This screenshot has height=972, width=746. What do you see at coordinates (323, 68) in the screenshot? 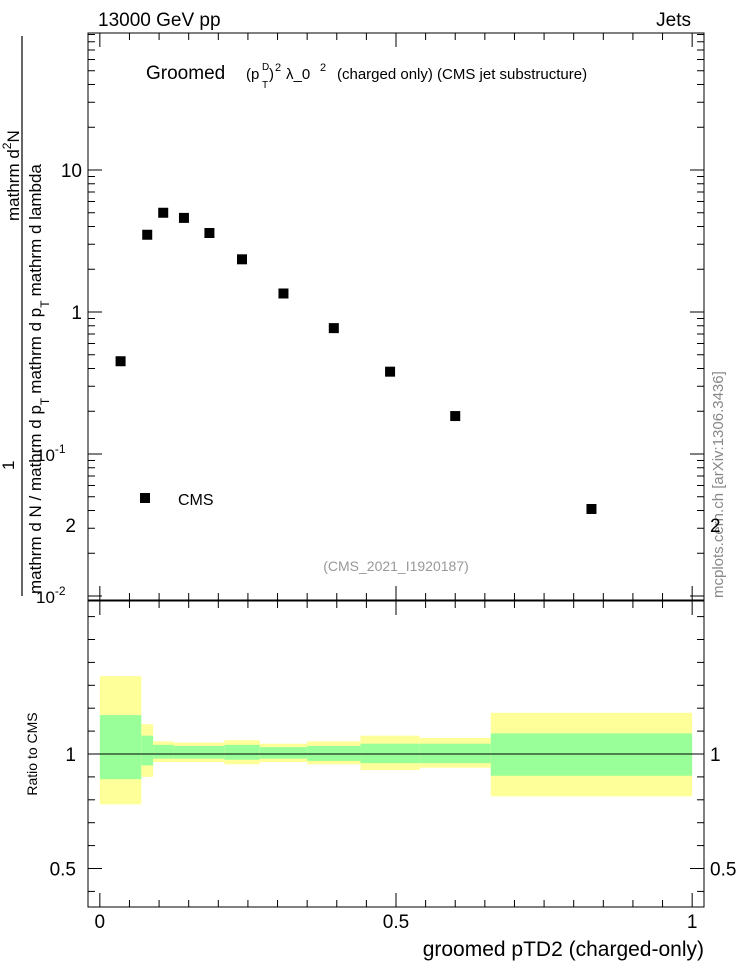
I see `plot-title-sup-2b: 2` at bounding box center [323, 68].